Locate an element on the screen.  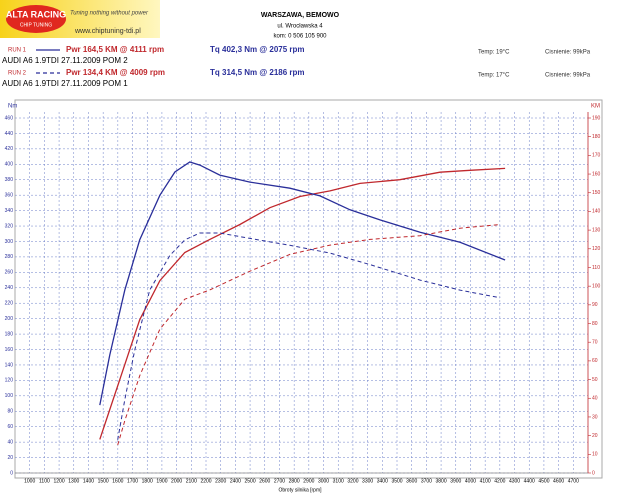
y-tick-label: 440 is located at coordinates (9, 134).